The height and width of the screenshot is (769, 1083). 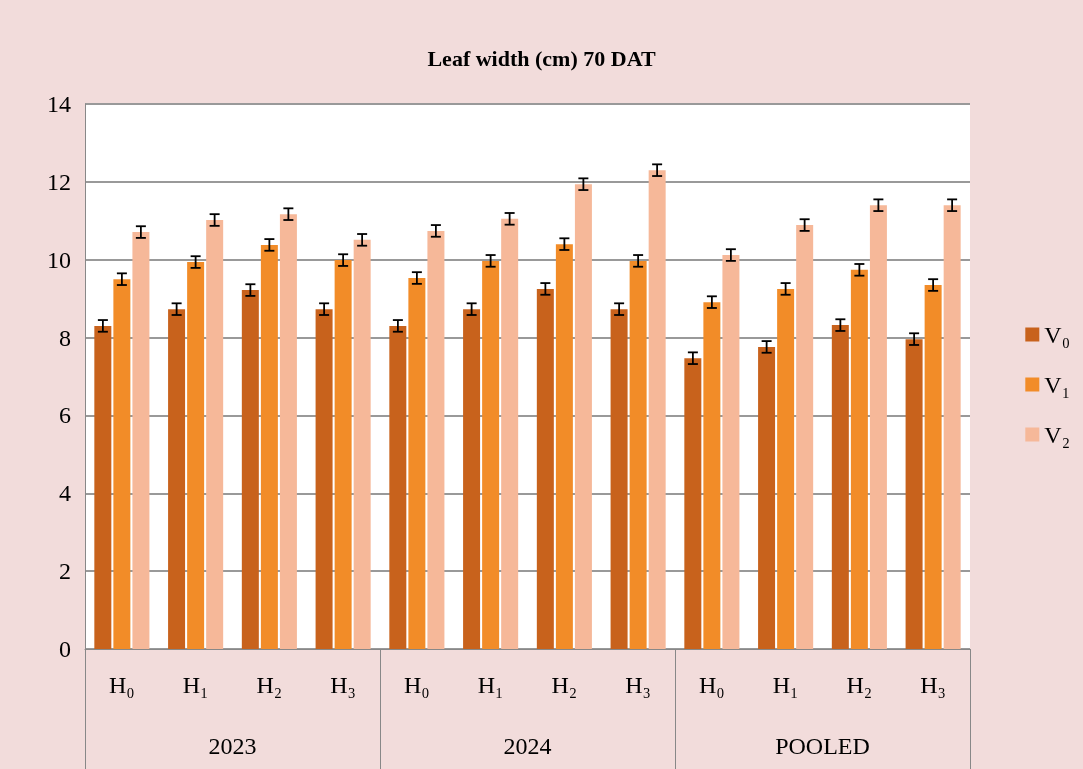 What do you see at coordinates (59, 104) in the screenshot?
I see `y-tick-label: 14` at bounding box center [59, 104].